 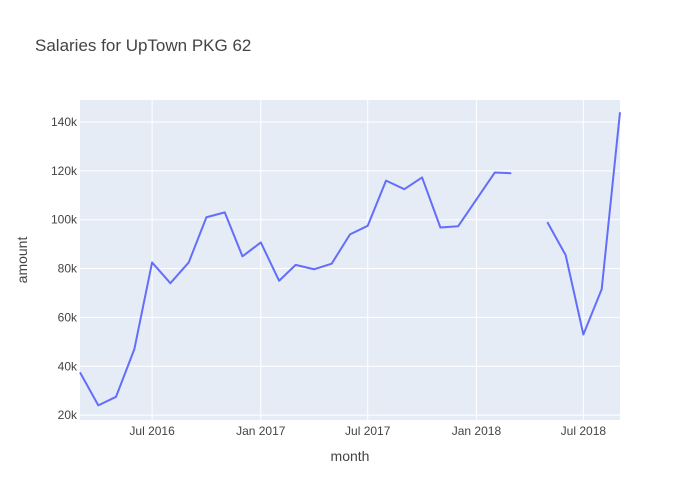 I want to click on y-tick-labels: 20k 40k 60k 80k 100k 120k 140k, so click(x=64, y=268).